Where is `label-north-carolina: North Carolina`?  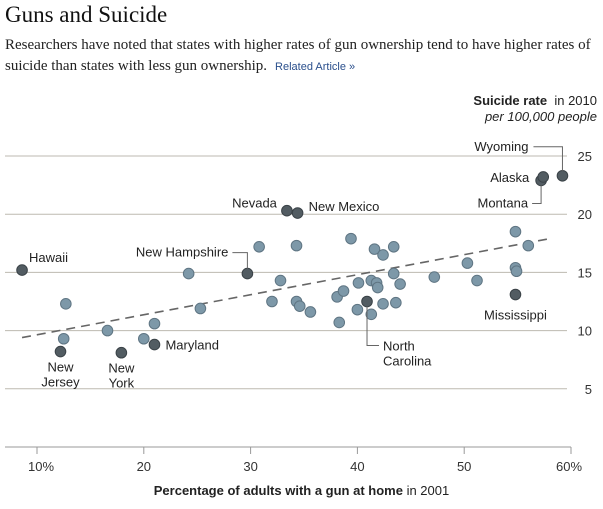 label-north-carolina: North Carolina is located at coordinates (407, 354).